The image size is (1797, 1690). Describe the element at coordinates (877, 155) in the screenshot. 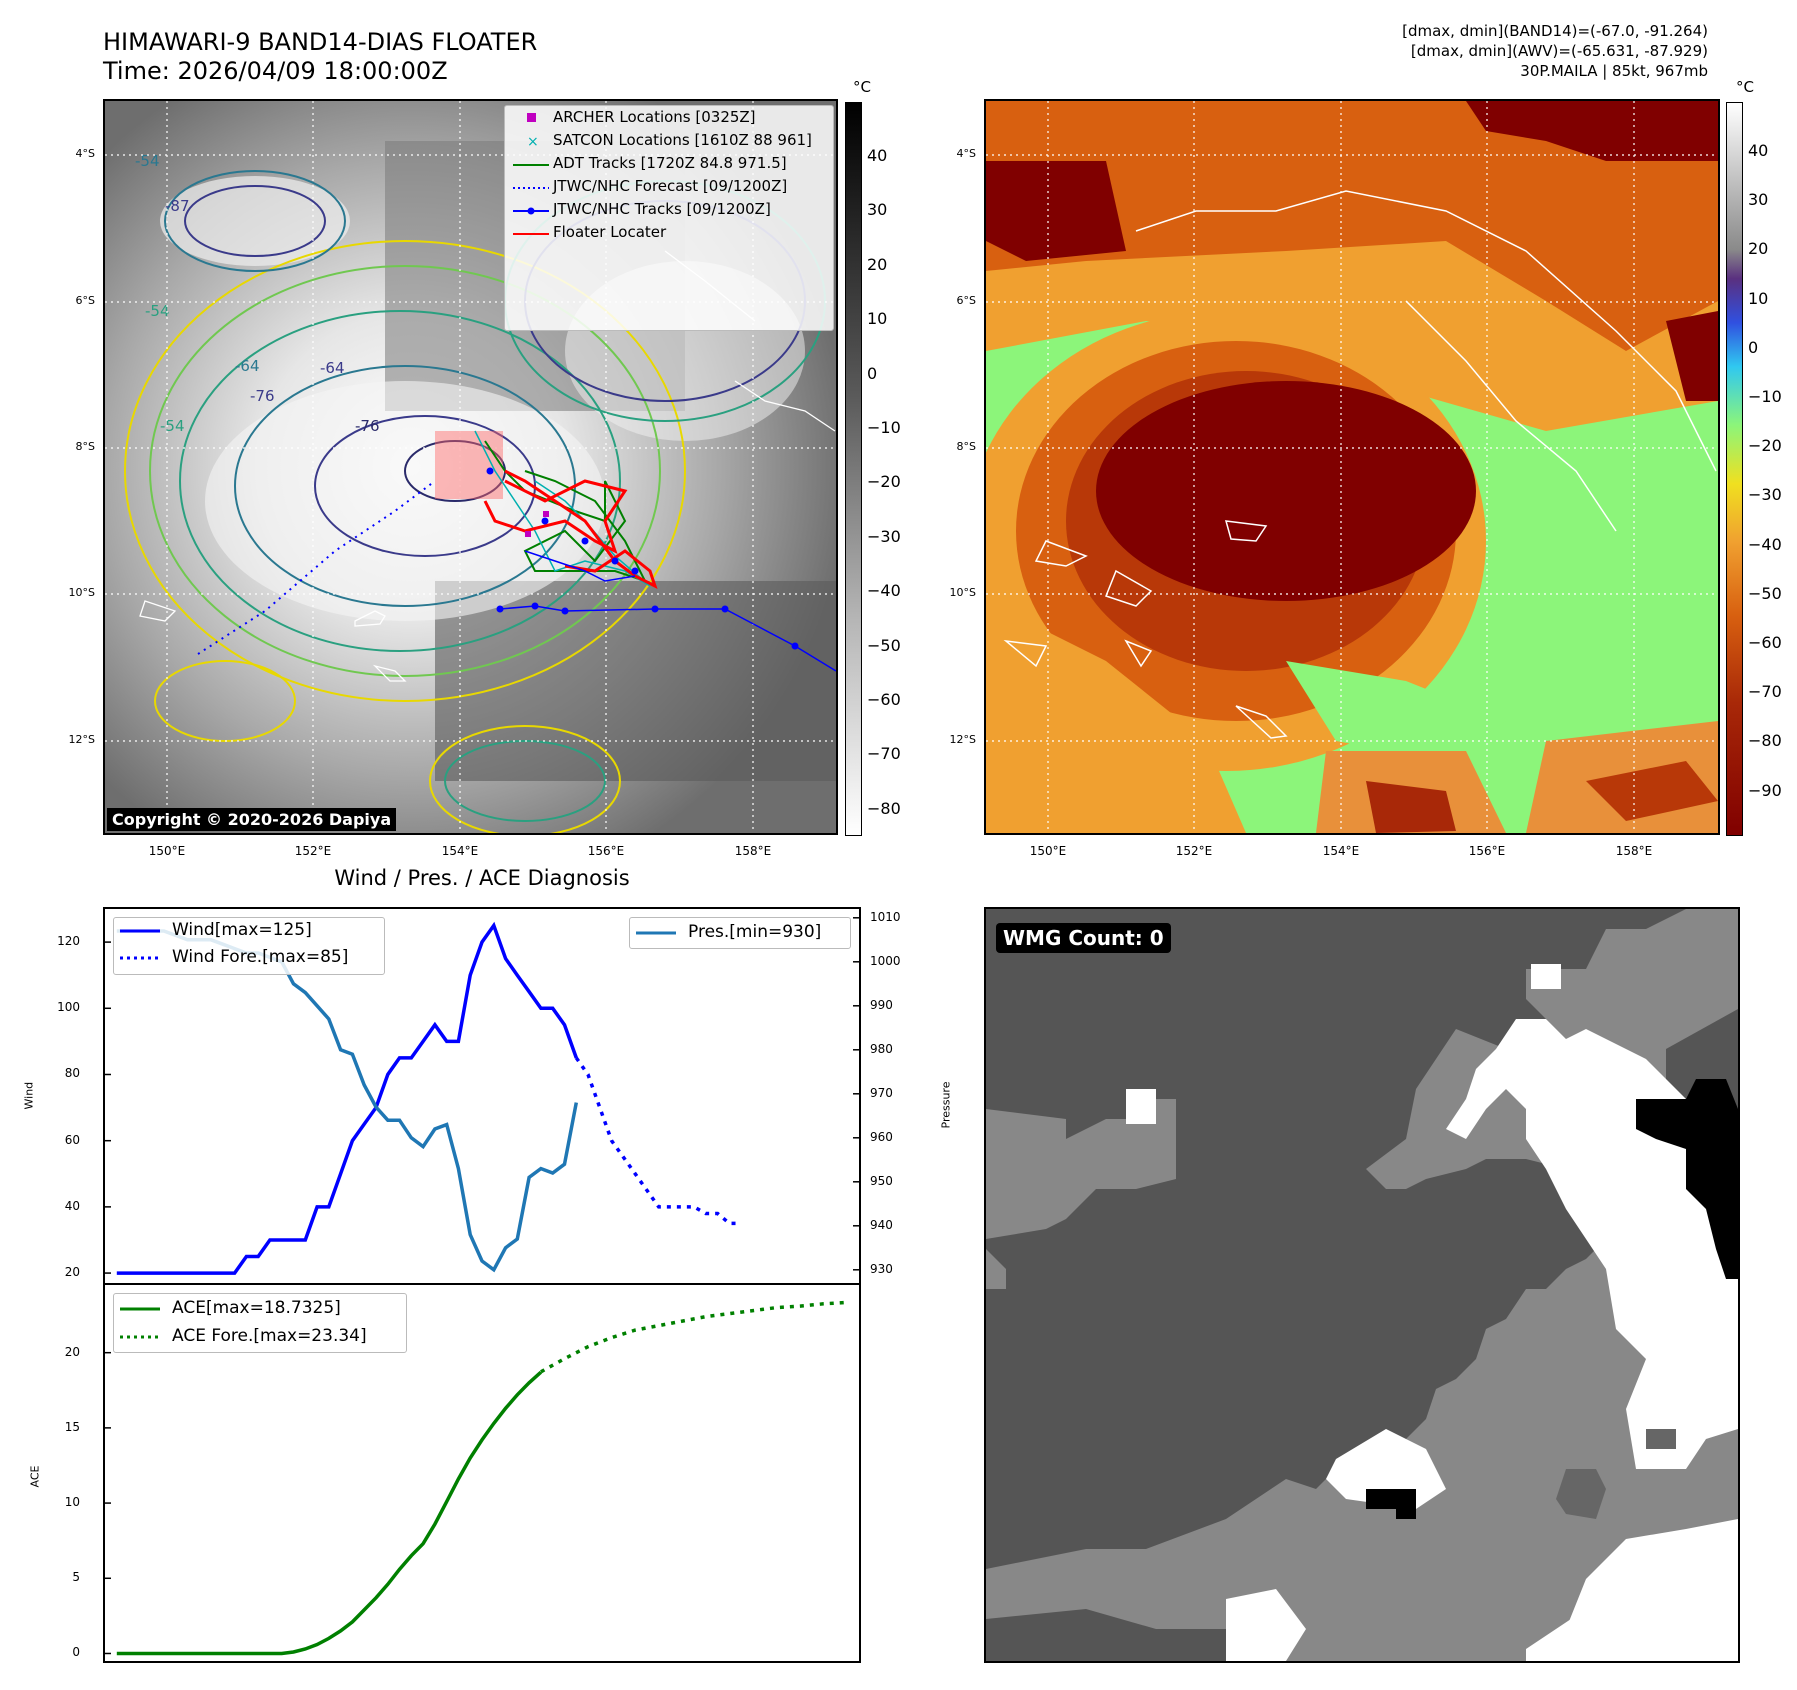

I see `ir-colorbar-tick: 40` at that location.